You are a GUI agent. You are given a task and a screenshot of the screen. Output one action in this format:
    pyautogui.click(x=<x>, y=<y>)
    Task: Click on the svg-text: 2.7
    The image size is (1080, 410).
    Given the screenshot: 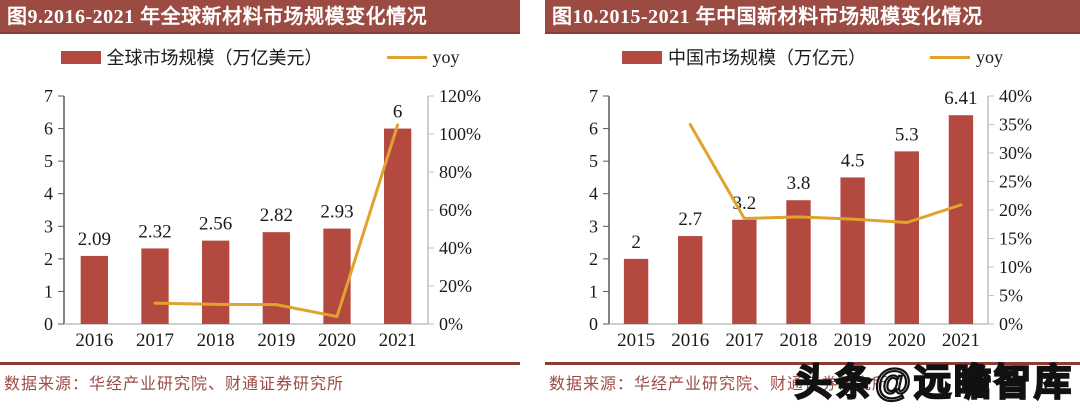 What is the action you would take?
    pyautogui.click(x=690, y=219)
    